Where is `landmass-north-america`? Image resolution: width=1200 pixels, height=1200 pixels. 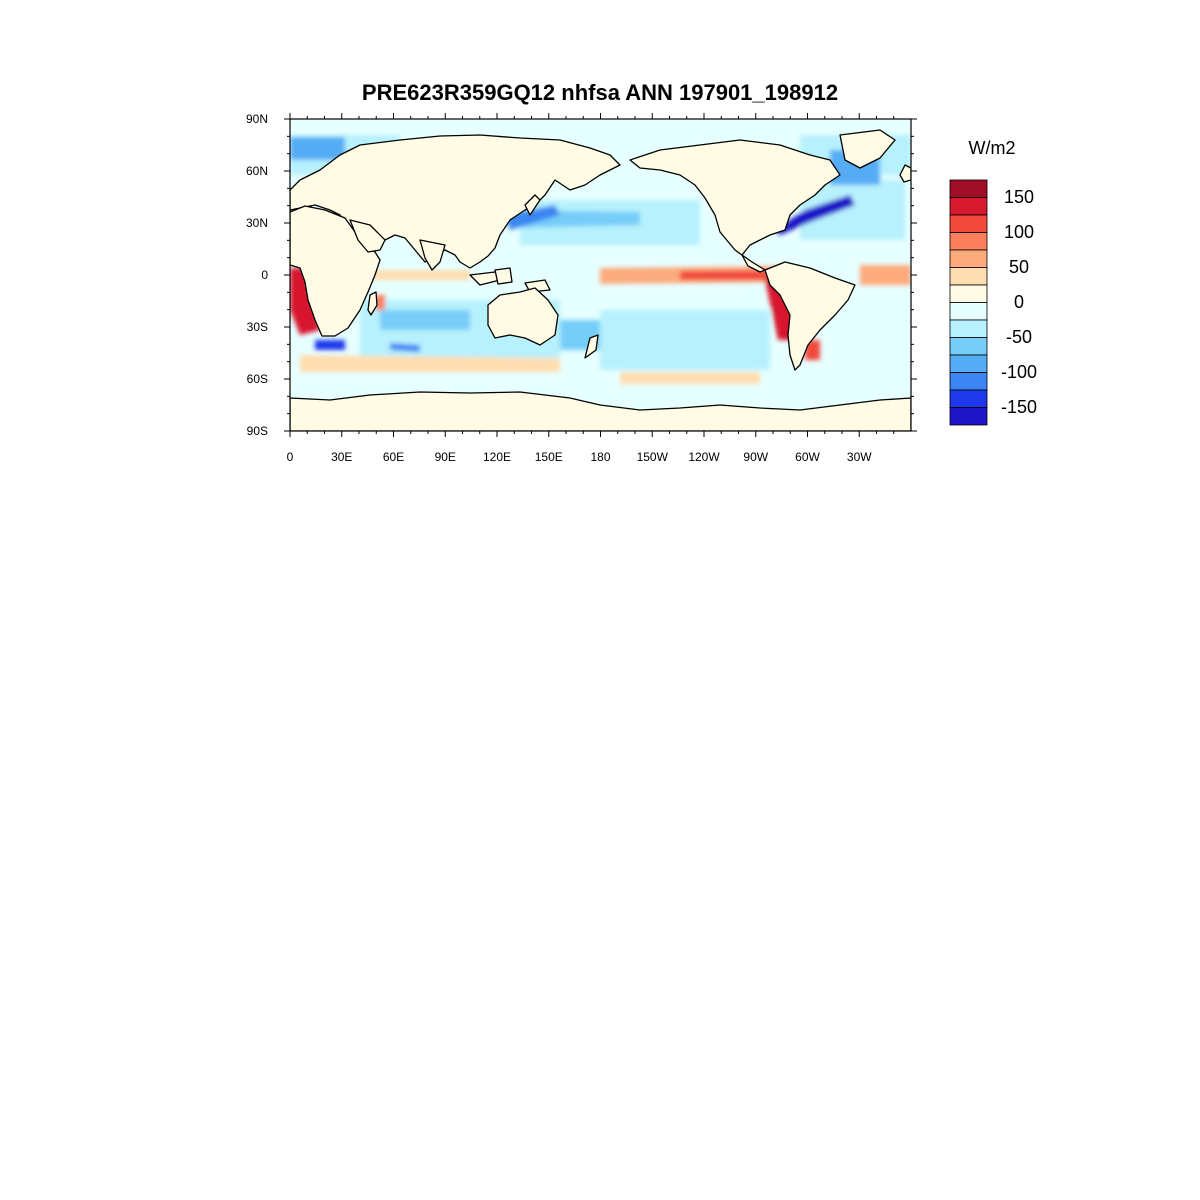
landmass-north-america is located at coordinates (735, 197).